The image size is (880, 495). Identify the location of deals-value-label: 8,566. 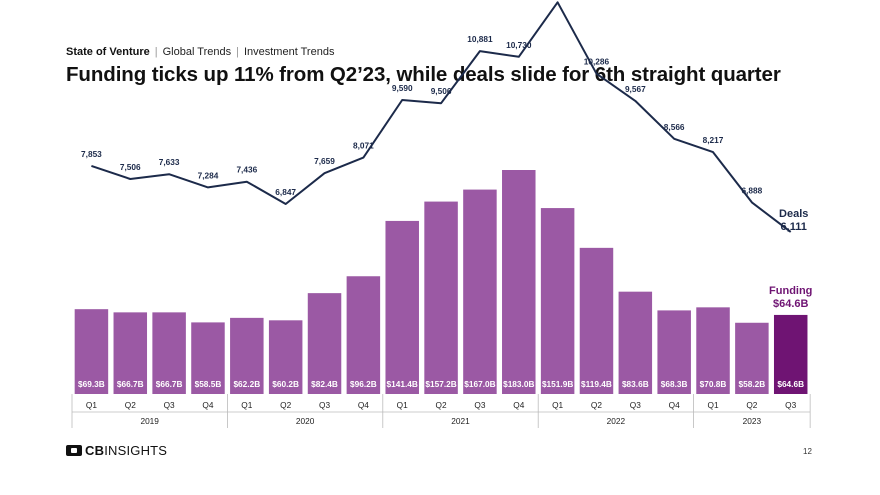
(674, 127).